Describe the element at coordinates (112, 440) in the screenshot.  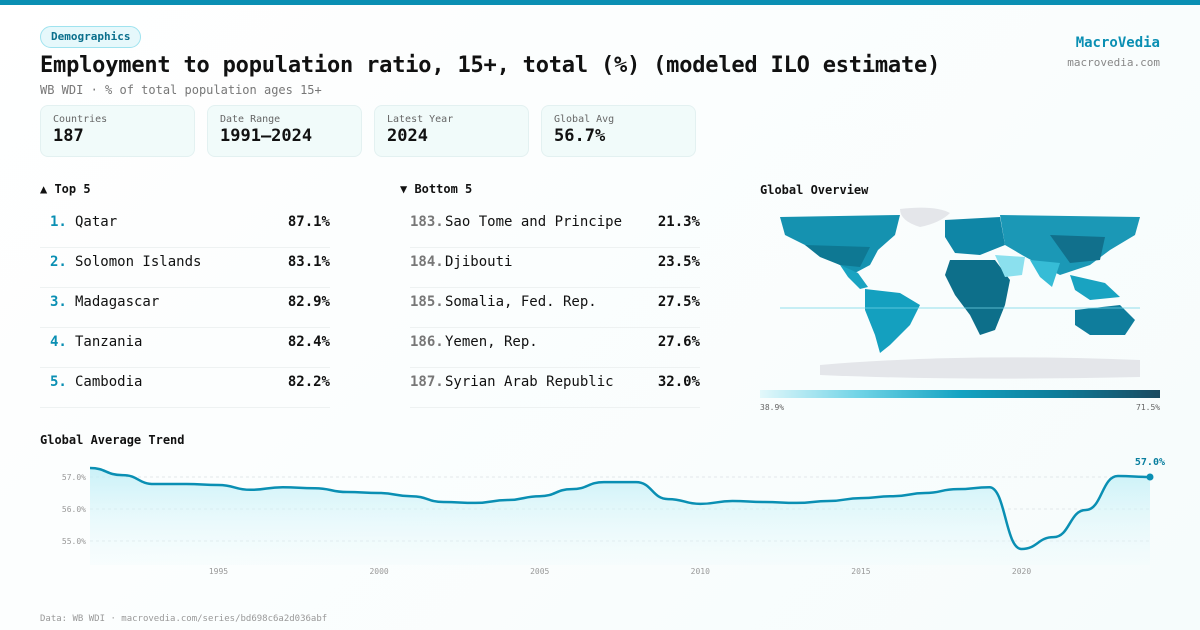
I see `trend-heading: Global Average Trend` at that location.